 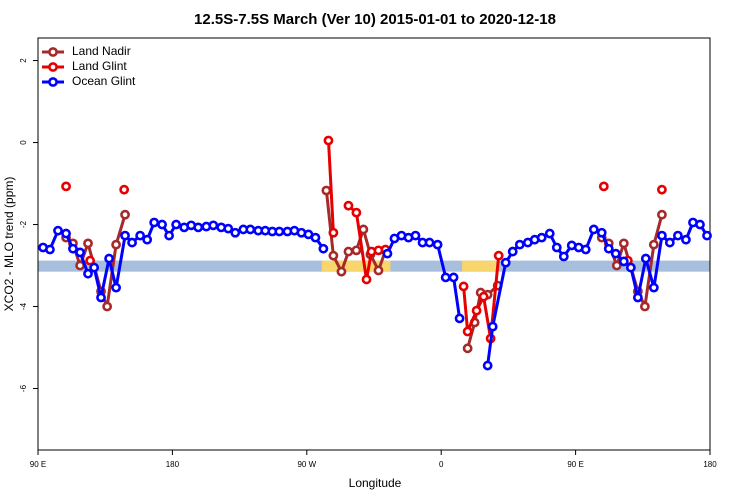 I want to click on y-tick-label: 2, so click(x=23, y=60).